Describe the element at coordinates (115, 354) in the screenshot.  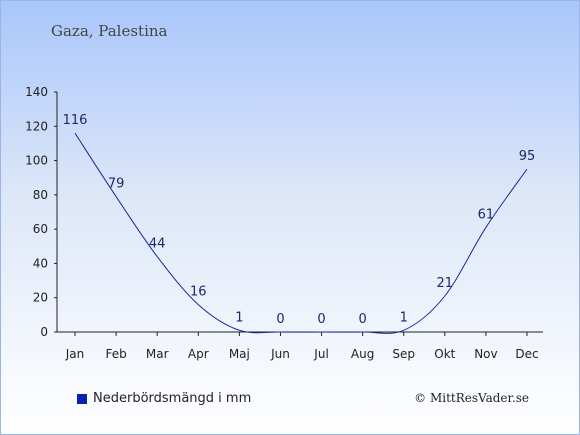
I see `x-tick-label: Feb` at that location.